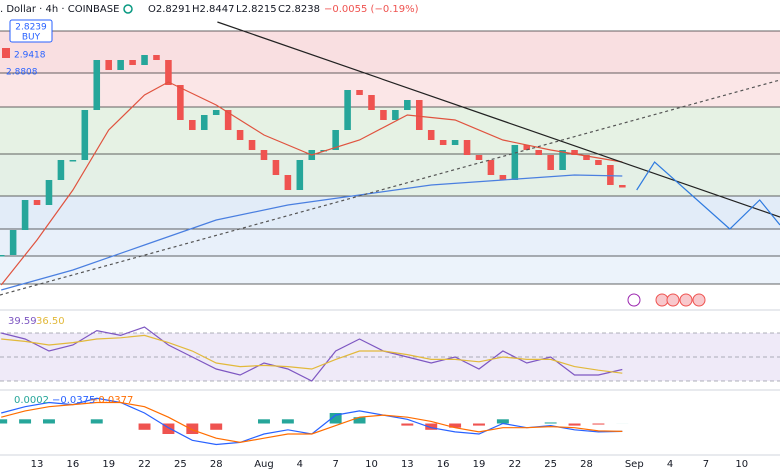 This screenshot has height=470, width=780. I want to click on rsi-band, so click(390, 357).